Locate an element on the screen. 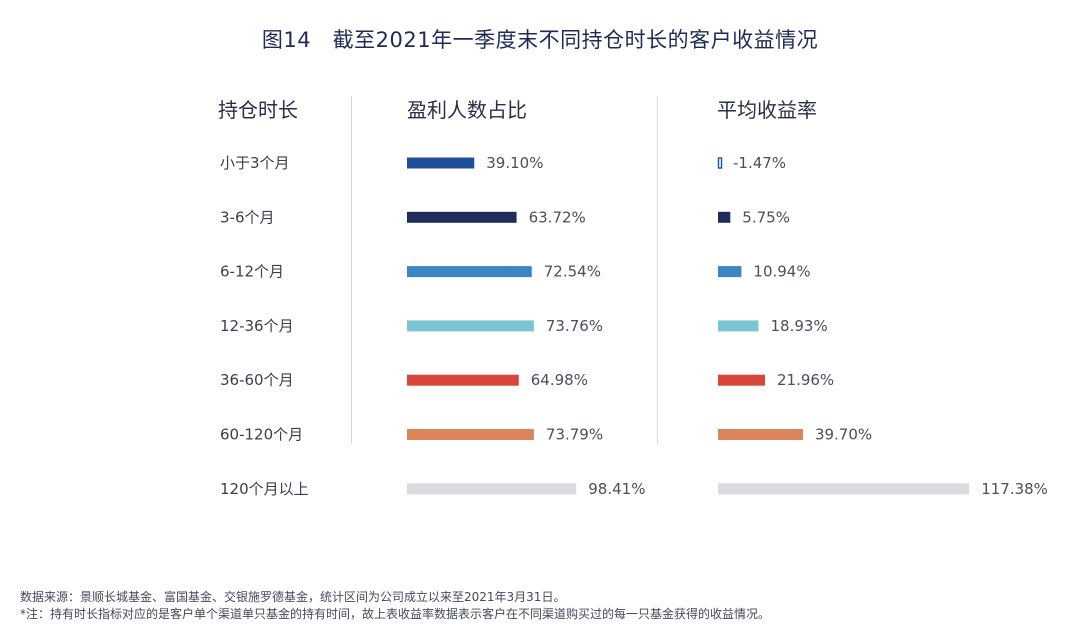 The width and height of the screenshot is (1080, 644). category-label: 6-12个月 is located at coordinates (252, 272).